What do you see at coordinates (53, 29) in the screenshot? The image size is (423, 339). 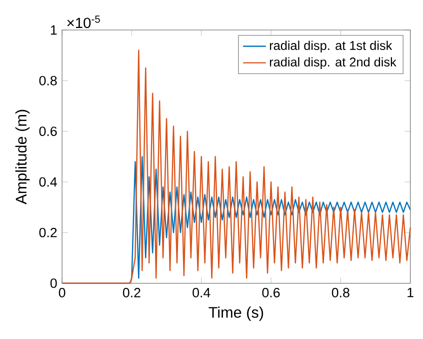 I see `y-tick-label: 1` at bounding box center [53, 29].